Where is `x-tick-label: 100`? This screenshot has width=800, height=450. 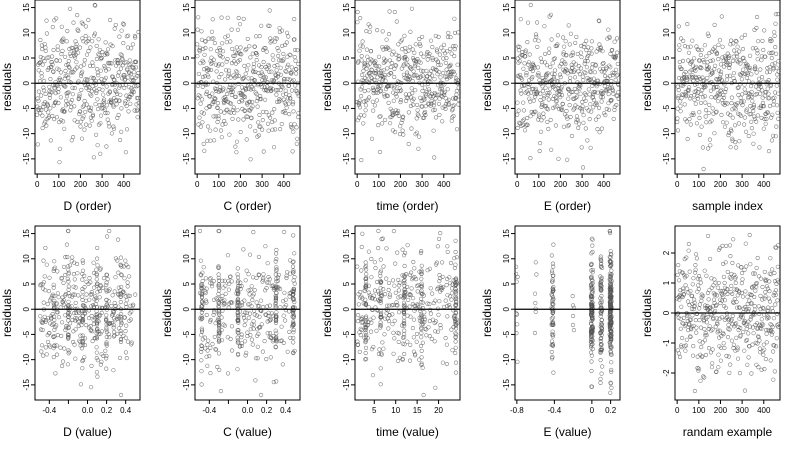
x-tick-label: 100 is located at coordinates (219, 184).